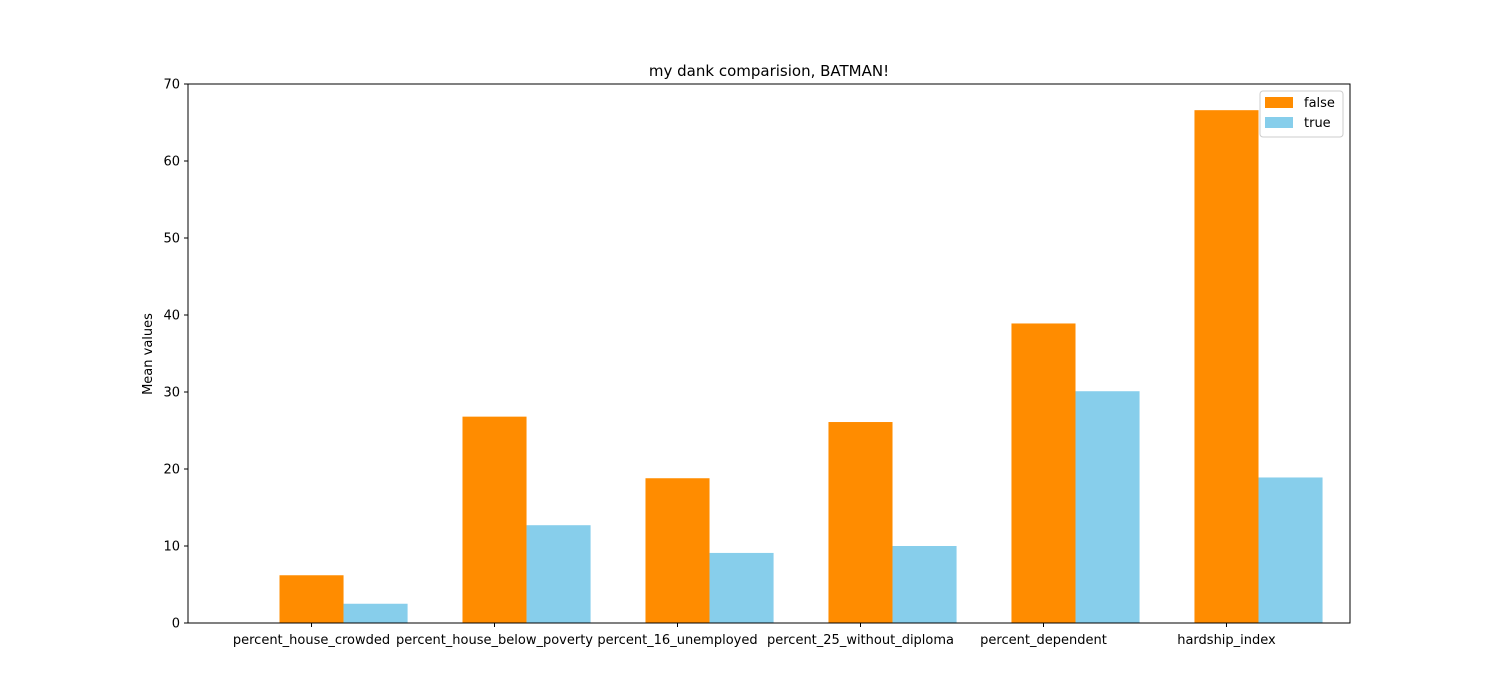 The height and width of the screenshot is (700, 1500). What do you see at coordinates (860, 522) in the screenshot?
I see `bar-false-percent_25_without_diploma` at bounding box center [860, 522].